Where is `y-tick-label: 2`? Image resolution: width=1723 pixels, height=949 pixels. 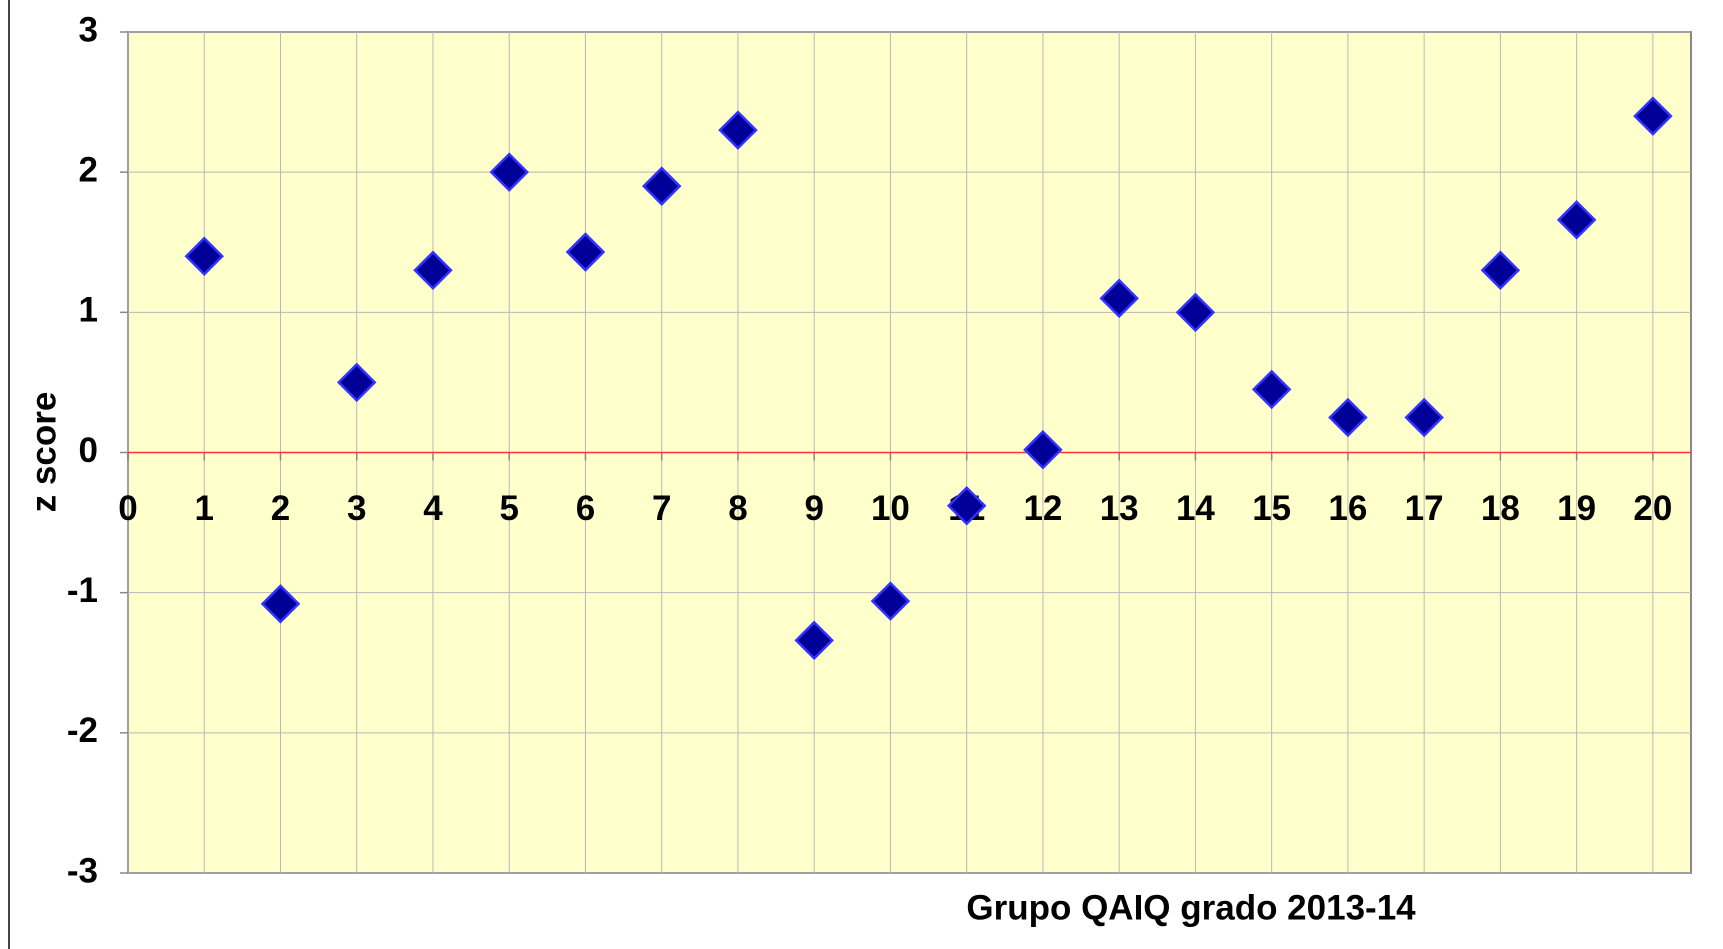
y-tick-label: 2 is located at coordinates (88, 169).